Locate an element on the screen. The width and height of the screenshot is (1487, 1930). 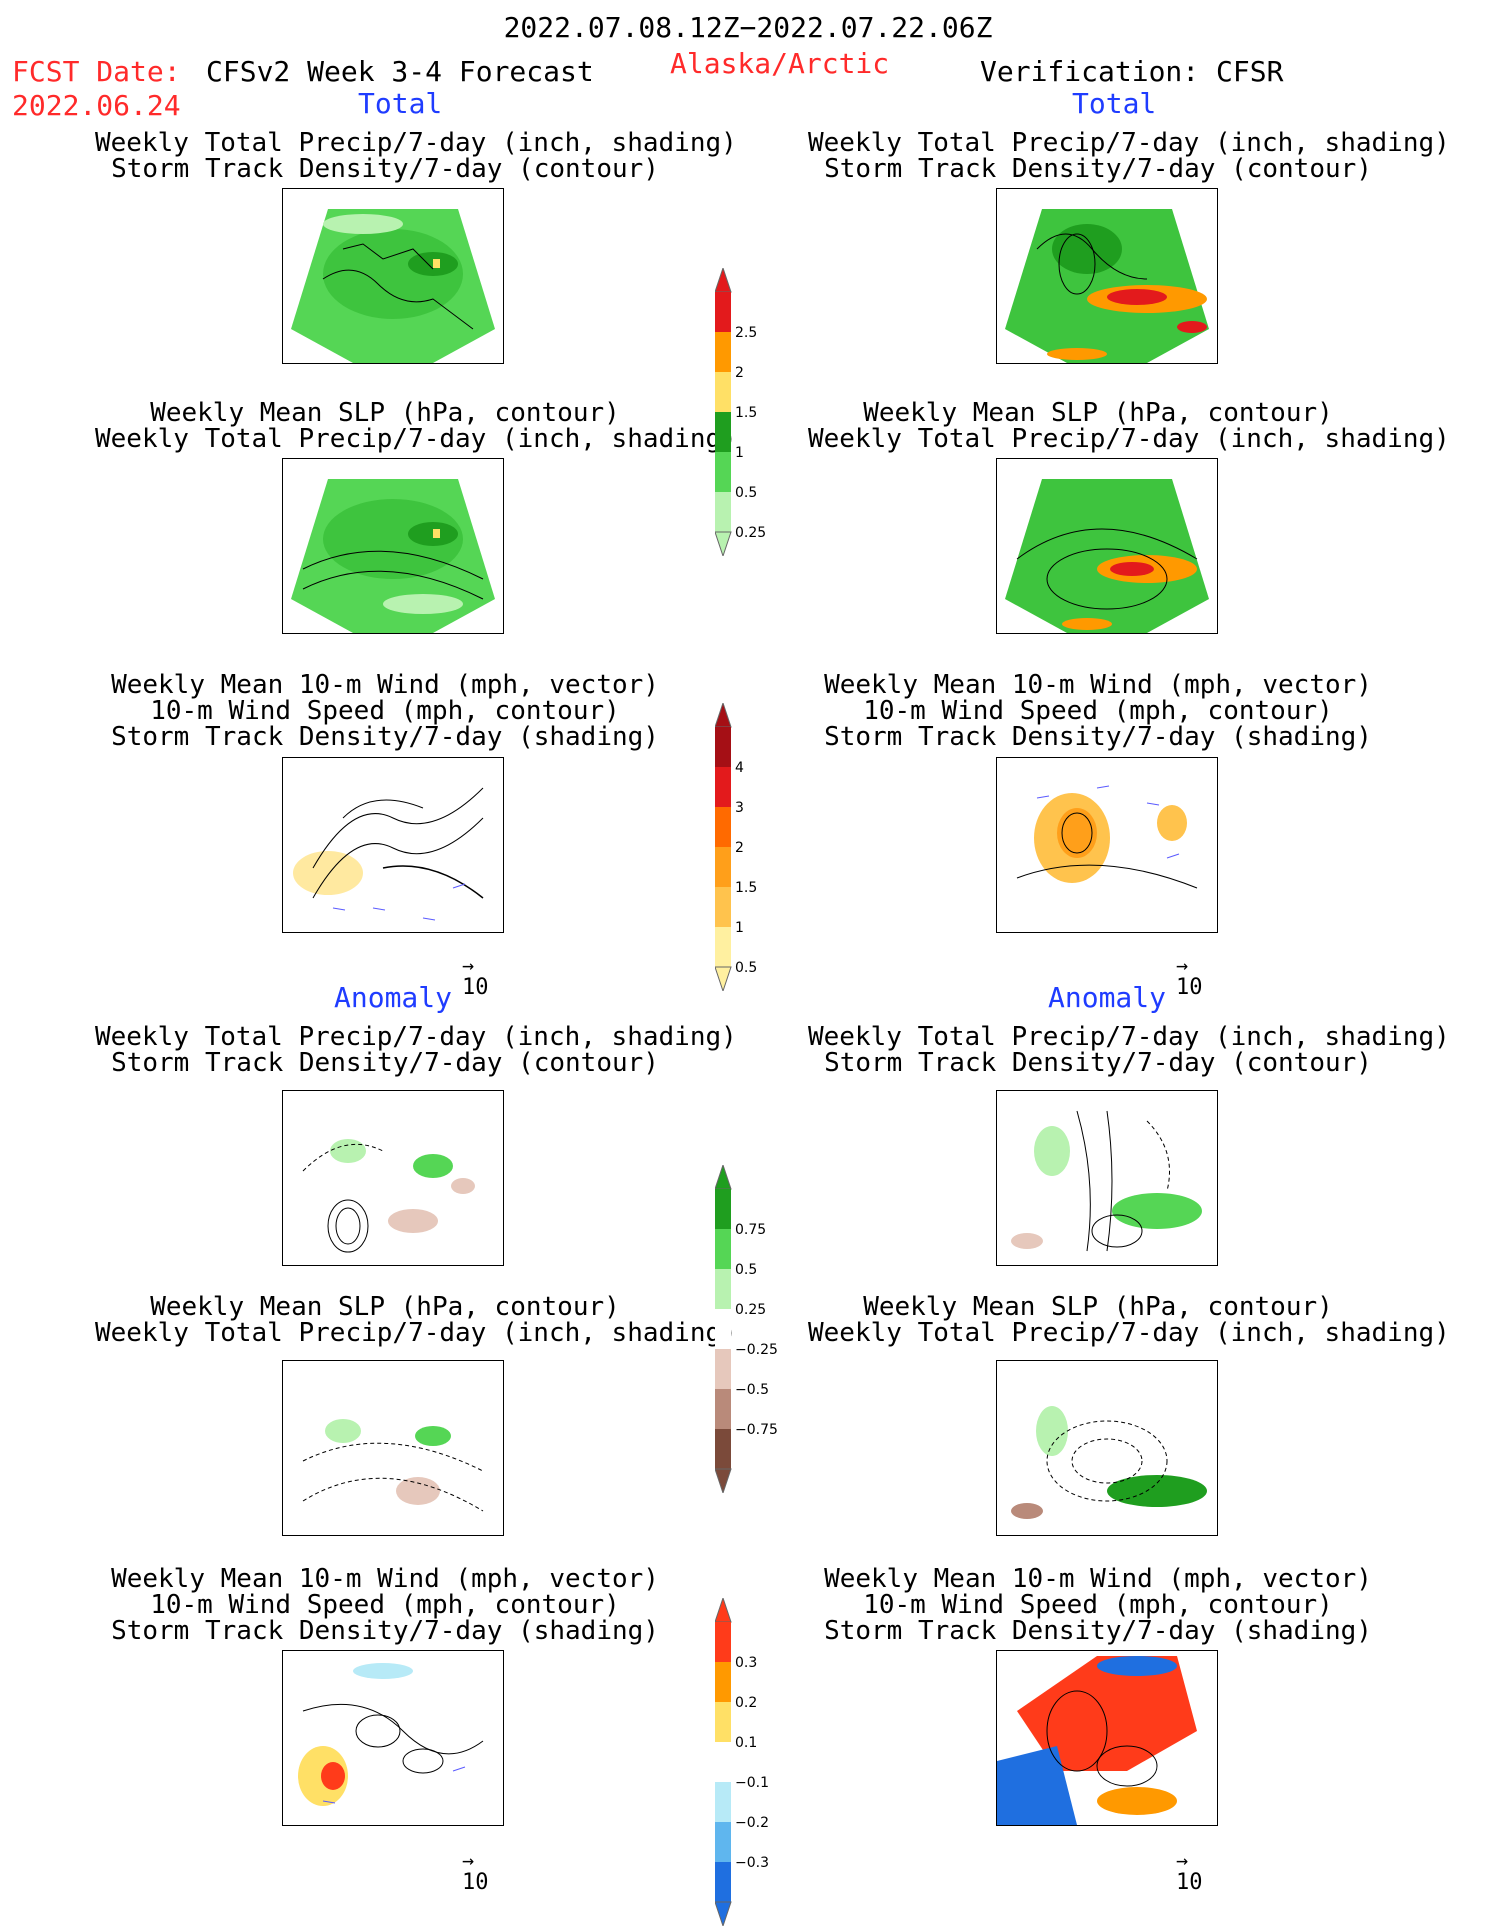
title-r6-c: Storm Track Density/7-day (shading) is located at coordinates (1098, 1631).